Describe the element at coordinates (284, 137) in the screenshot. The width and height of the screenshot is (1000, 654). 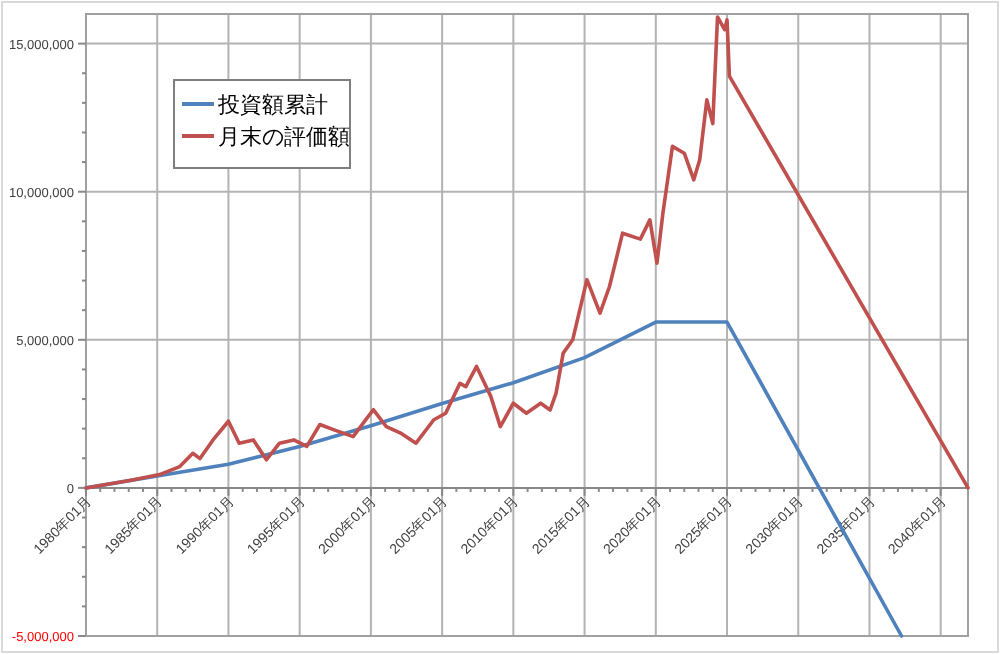
I see `legend-label: 月末の評価額` at that location.